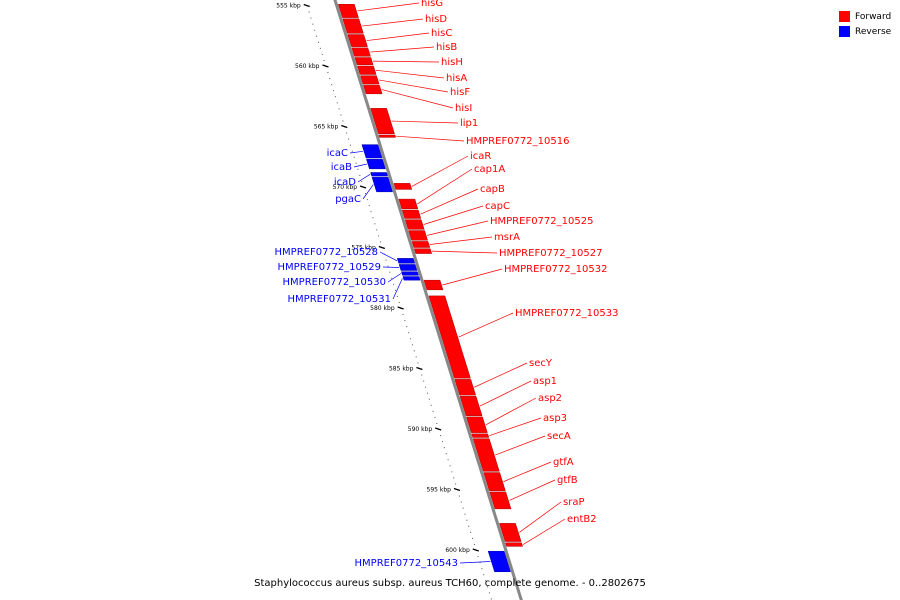 The width and height of the screenshot is (900, 600). Describe the element at coordinates (465, 387) in the screenshot. I see `gene-secY` at that location.